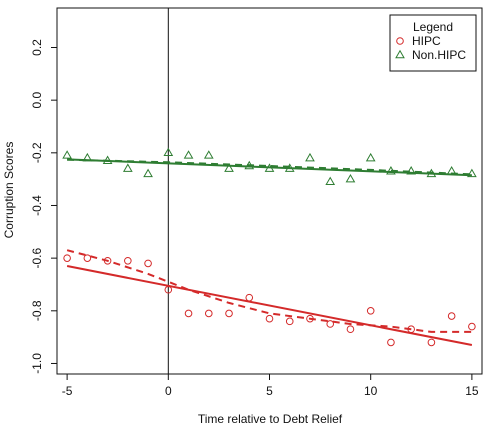  I want to click on linear-fit-line, so click(269, 167).